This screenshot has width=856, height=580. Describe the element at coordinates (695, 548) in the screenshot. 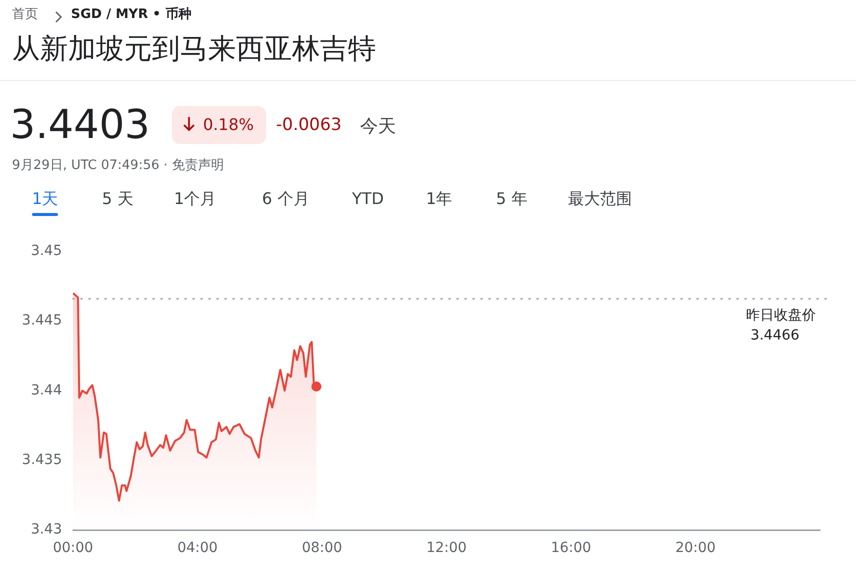

I see `x-tick-label: 20:00` at that location.